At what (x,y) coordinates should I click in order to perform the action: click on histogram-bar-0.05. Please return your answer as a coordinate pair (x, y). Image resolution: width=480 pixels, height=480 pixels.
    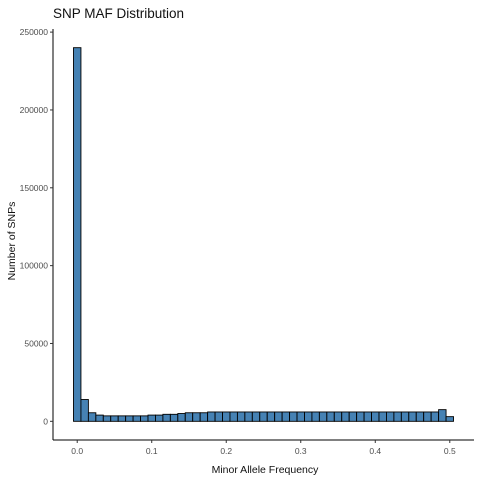
    Looking at the image, I should click on (114, 418).